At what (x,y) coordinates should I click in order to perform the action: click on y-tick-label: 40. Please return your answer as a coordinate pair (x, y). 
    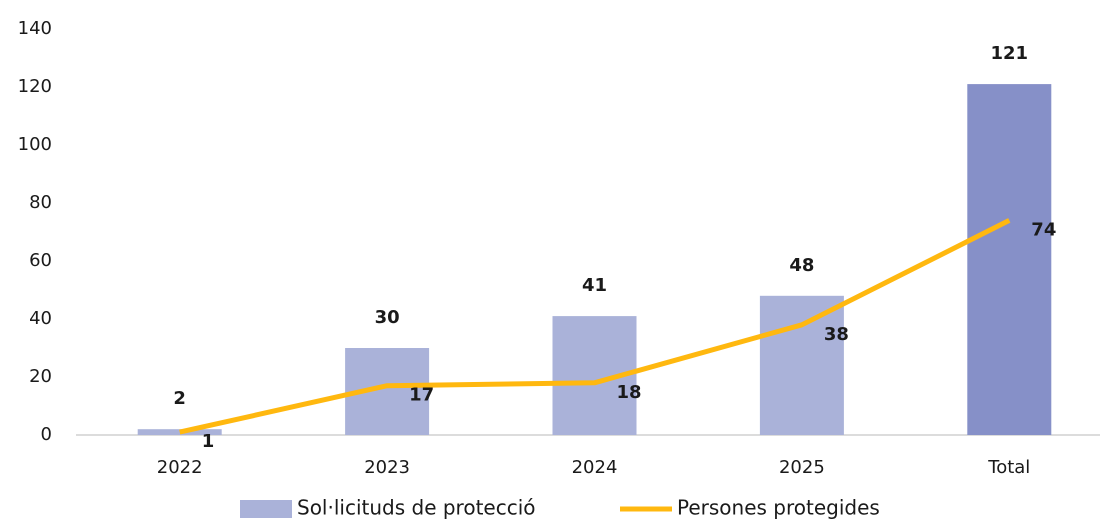
    Looking at the image, I should click on (40, 318).